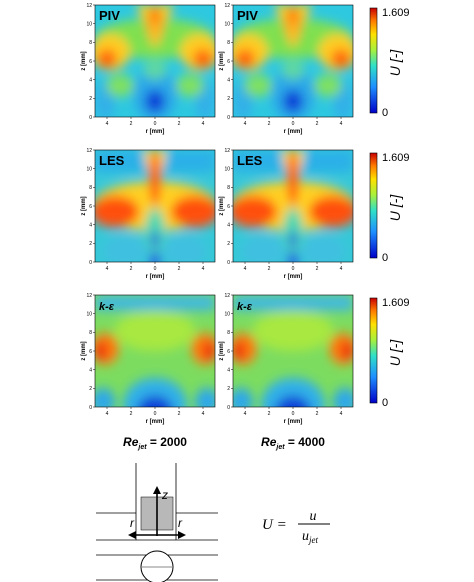 The width and height of the screenshot is (474, 582). Describe the element at coordinates (313, 516) in the screenshot. I see `equation-numerator: u` at that location.